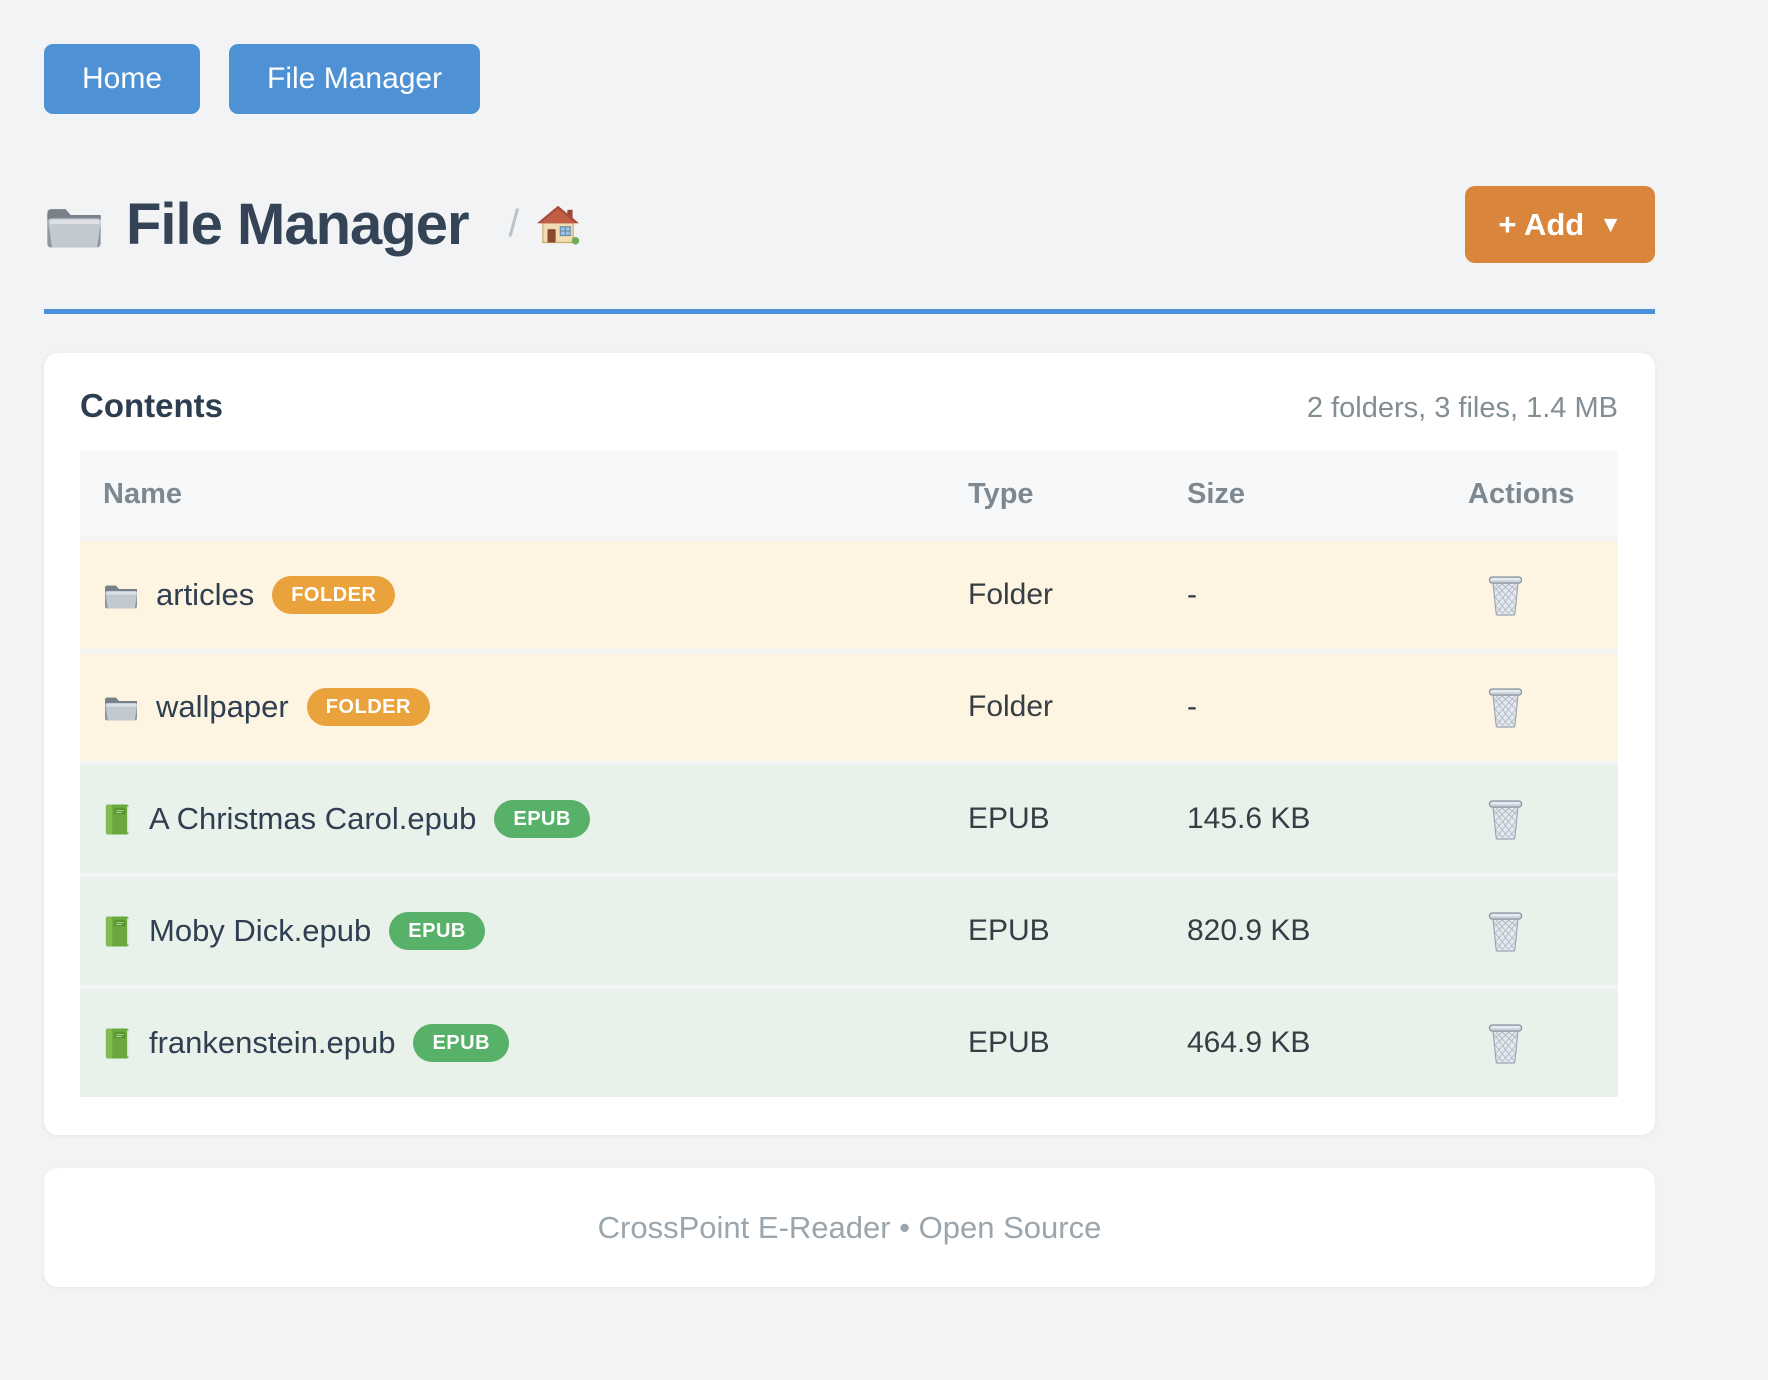 The width and height of the screenshot is (1768, 1380). What do you see at coordinates (524, 1043) in the screenshot?
I see `name-cell: frankenstein.epub EPUB` at bounding box center [524, 1043].